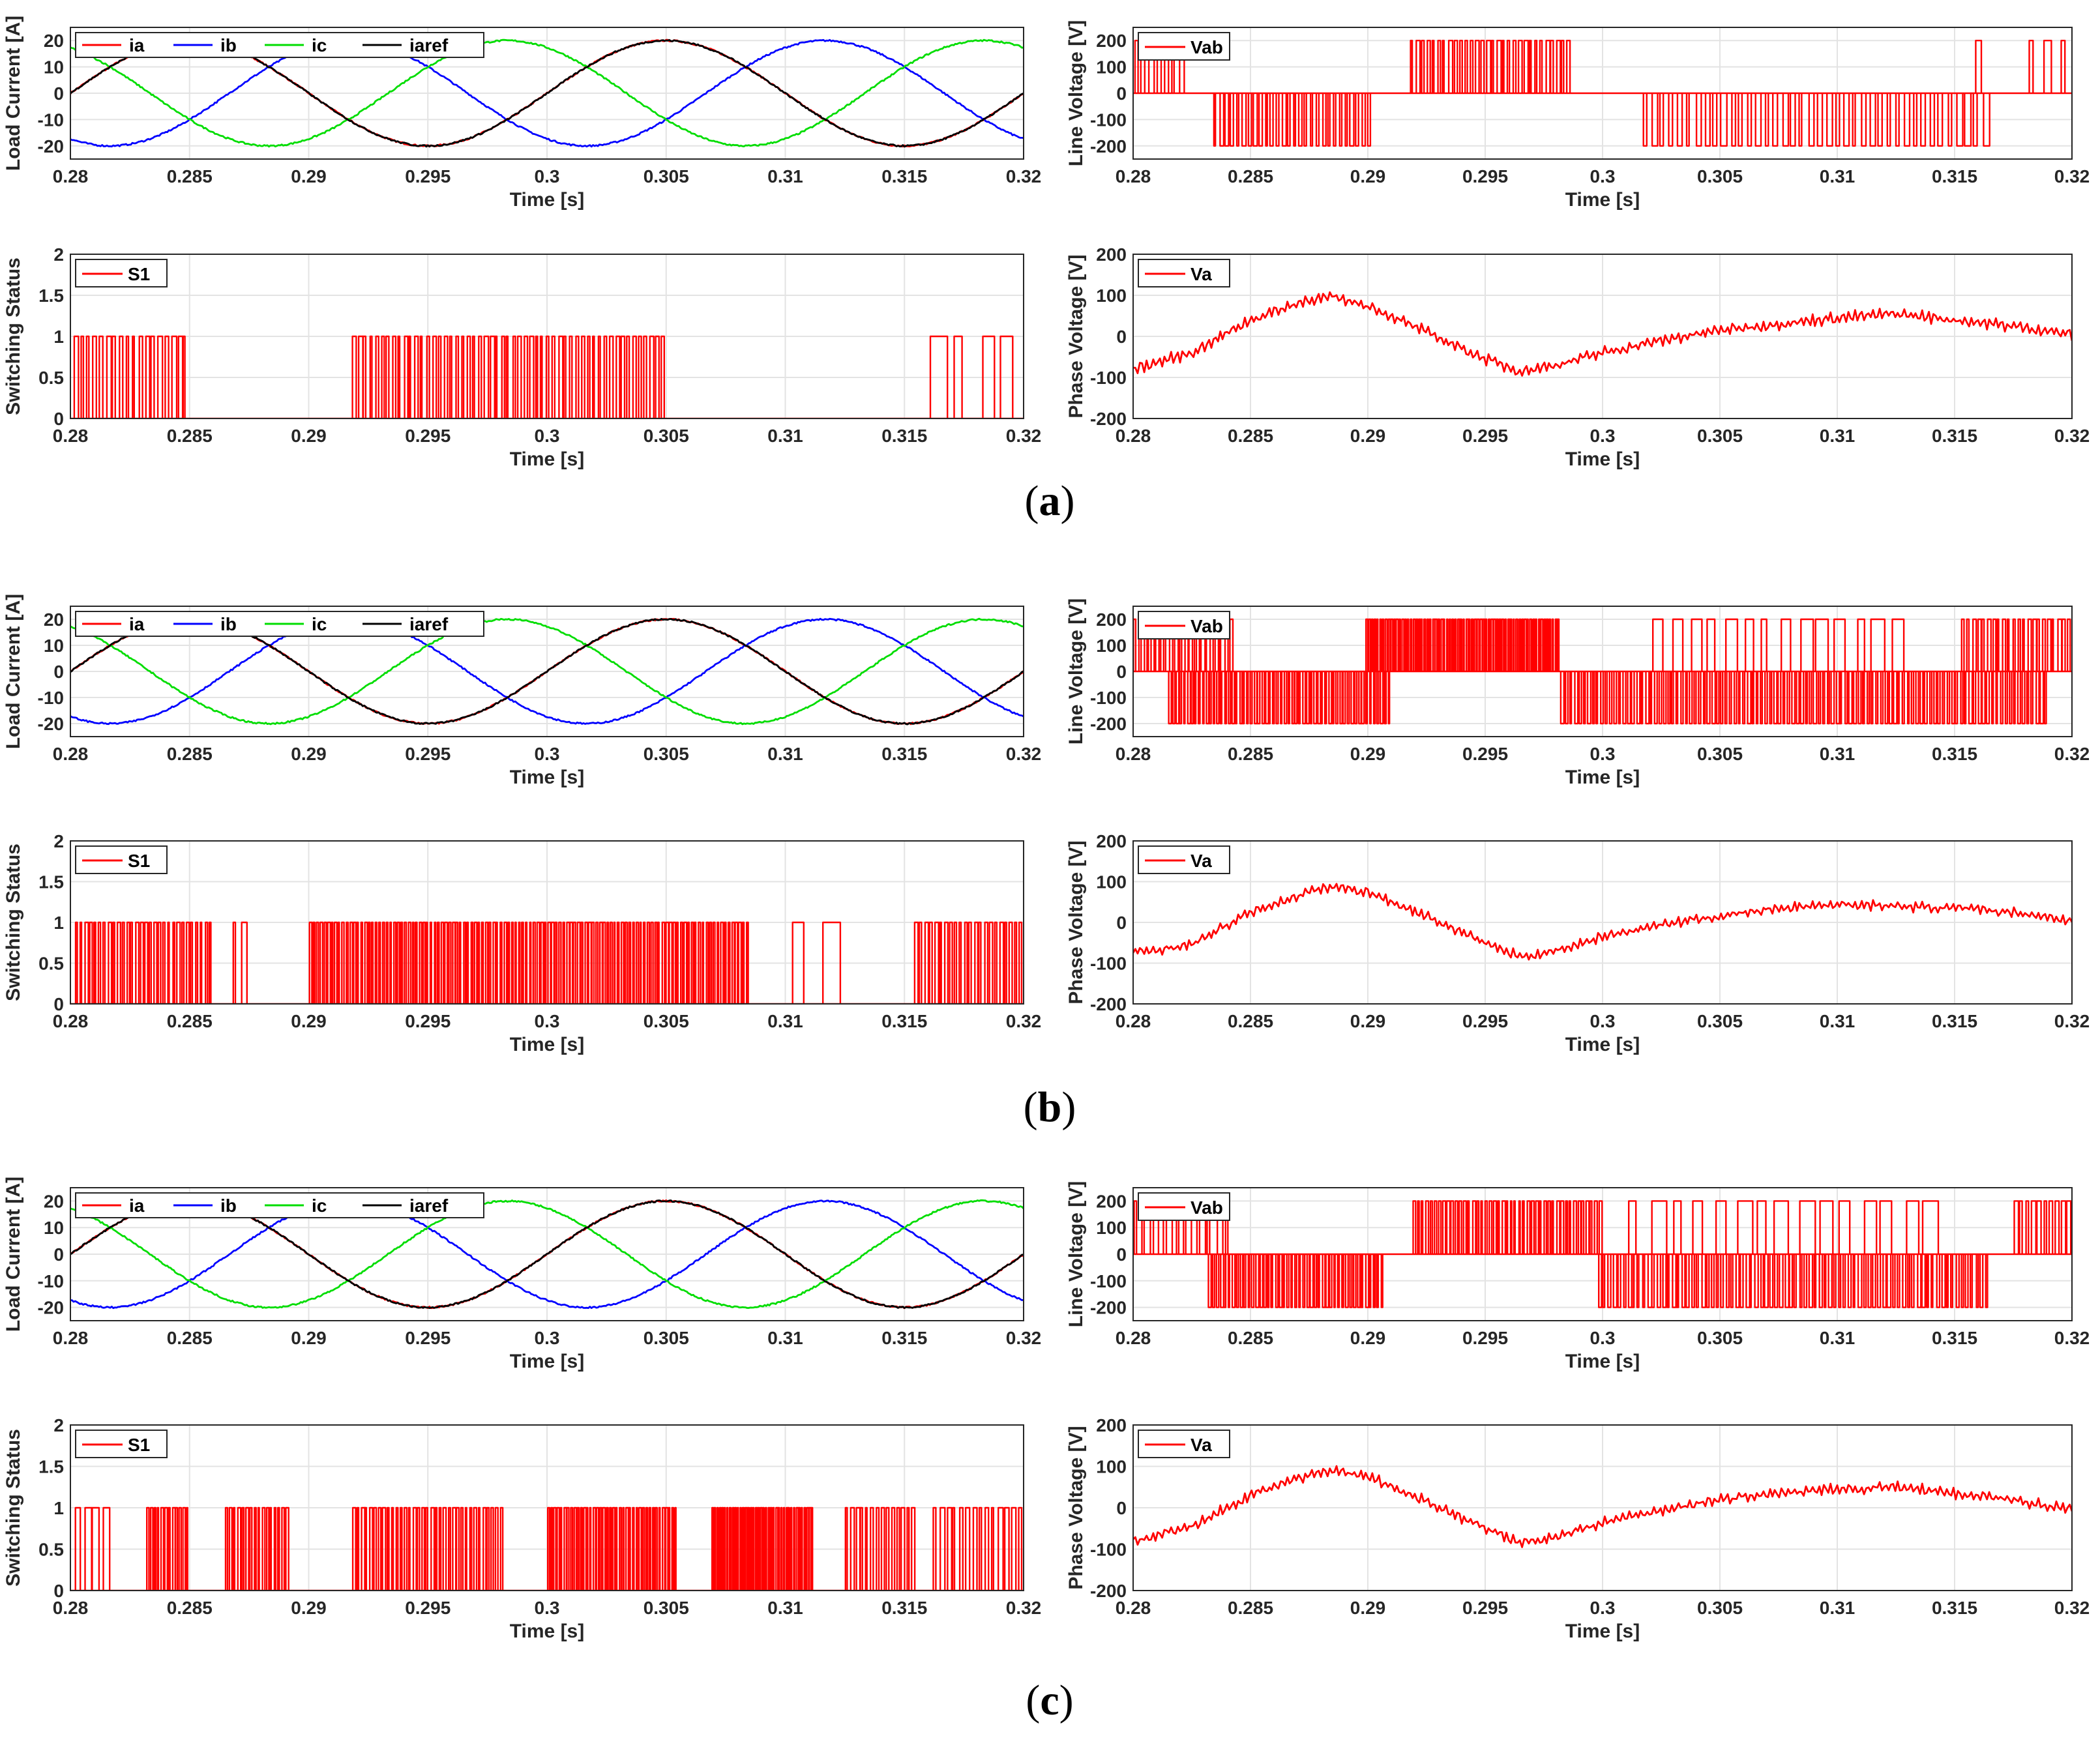 The image size is (2100, 1747). What do you see at coordinates (58, 1425) in the screenshot?
I see `y-tick-label: 2` at bounding box center [58, 1425].